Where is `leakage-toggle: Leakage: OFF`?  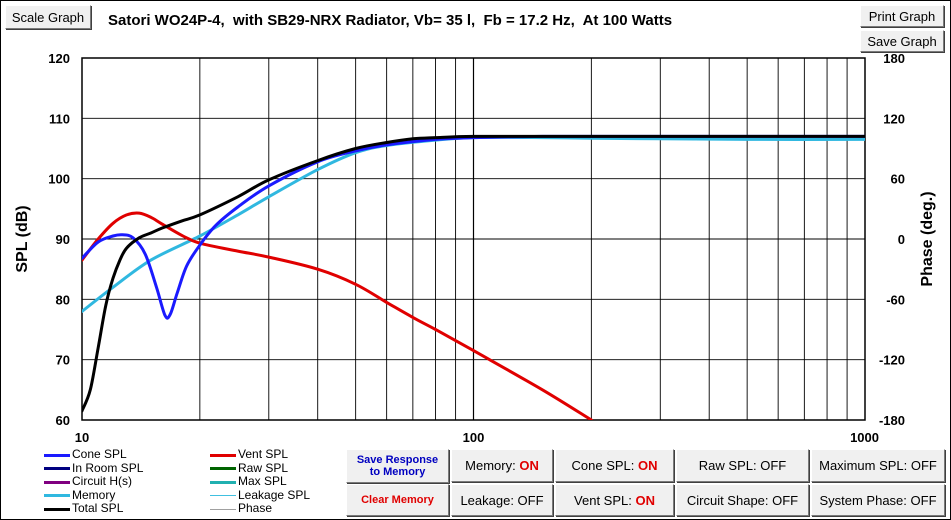
leakage-toggle: Leakage: OFF is located at coordinates (502, 500).